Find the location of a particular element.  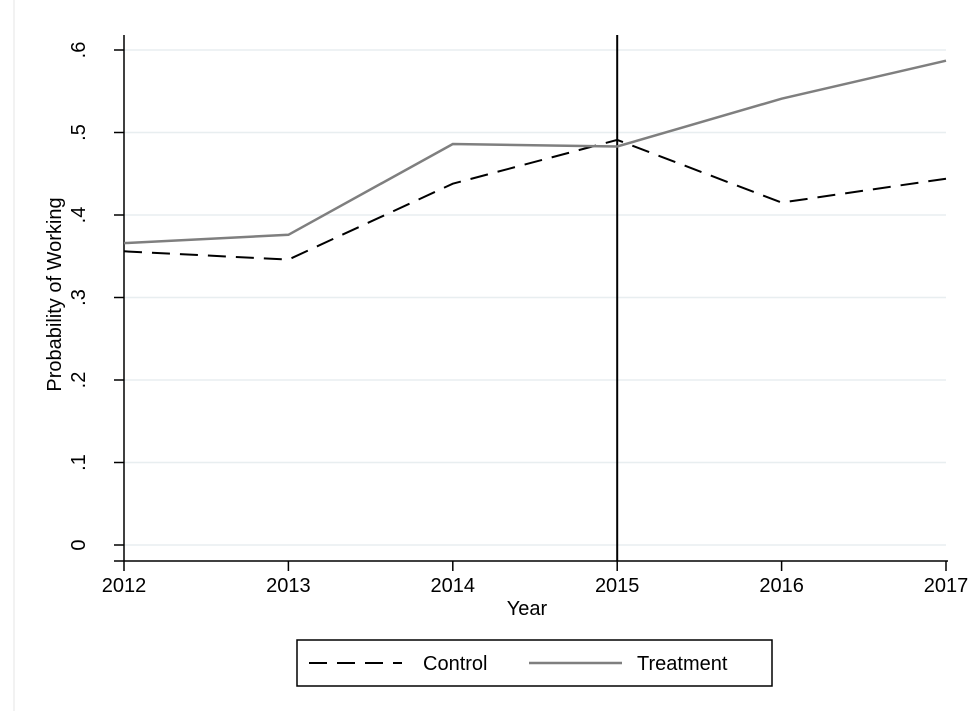

x-tick-label: 2014 is located at coordinates (453, 586).